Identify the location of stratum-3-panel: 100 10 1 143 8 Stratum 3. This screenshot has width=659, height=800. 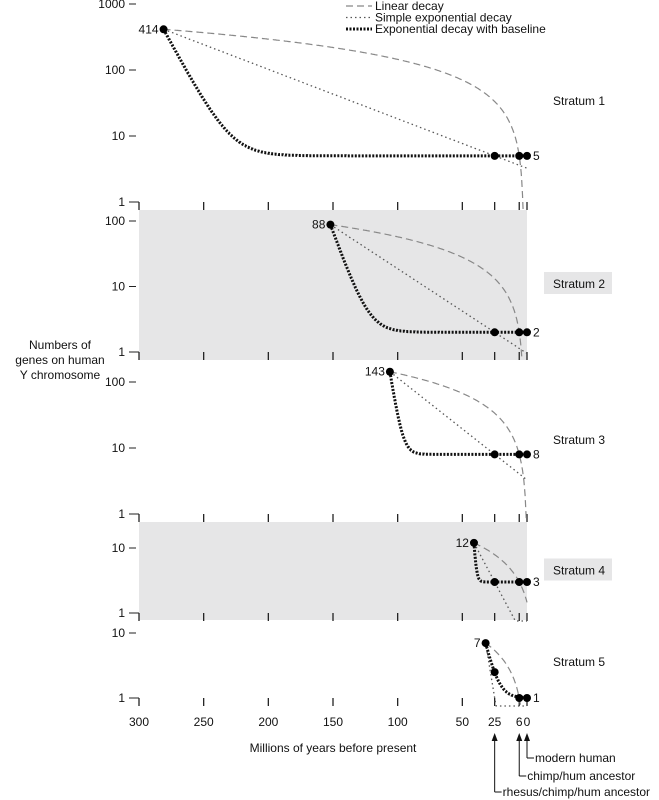
(355, 444).